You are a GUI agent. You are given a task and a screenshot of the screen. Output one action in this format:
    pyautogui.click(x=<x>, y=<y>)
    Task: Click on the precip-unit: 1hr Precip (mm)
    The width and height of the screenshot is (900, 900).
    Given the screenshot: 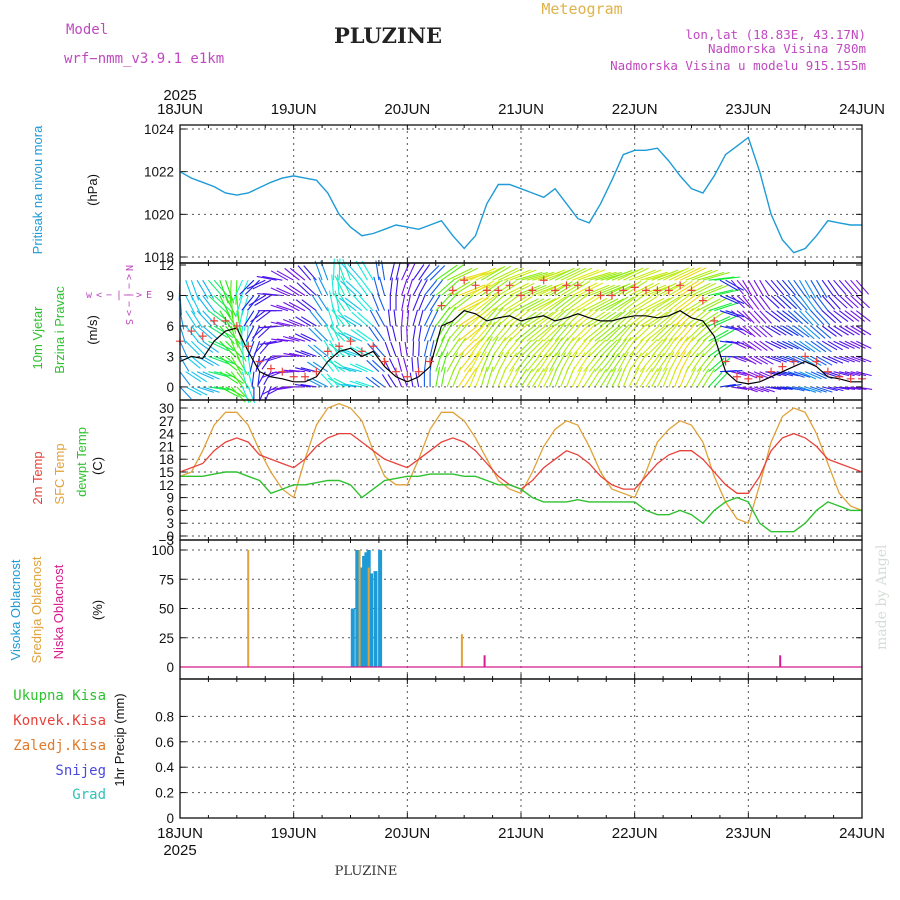 What is the action you would take?
    pyautogui.click(x=119, y=739)
    